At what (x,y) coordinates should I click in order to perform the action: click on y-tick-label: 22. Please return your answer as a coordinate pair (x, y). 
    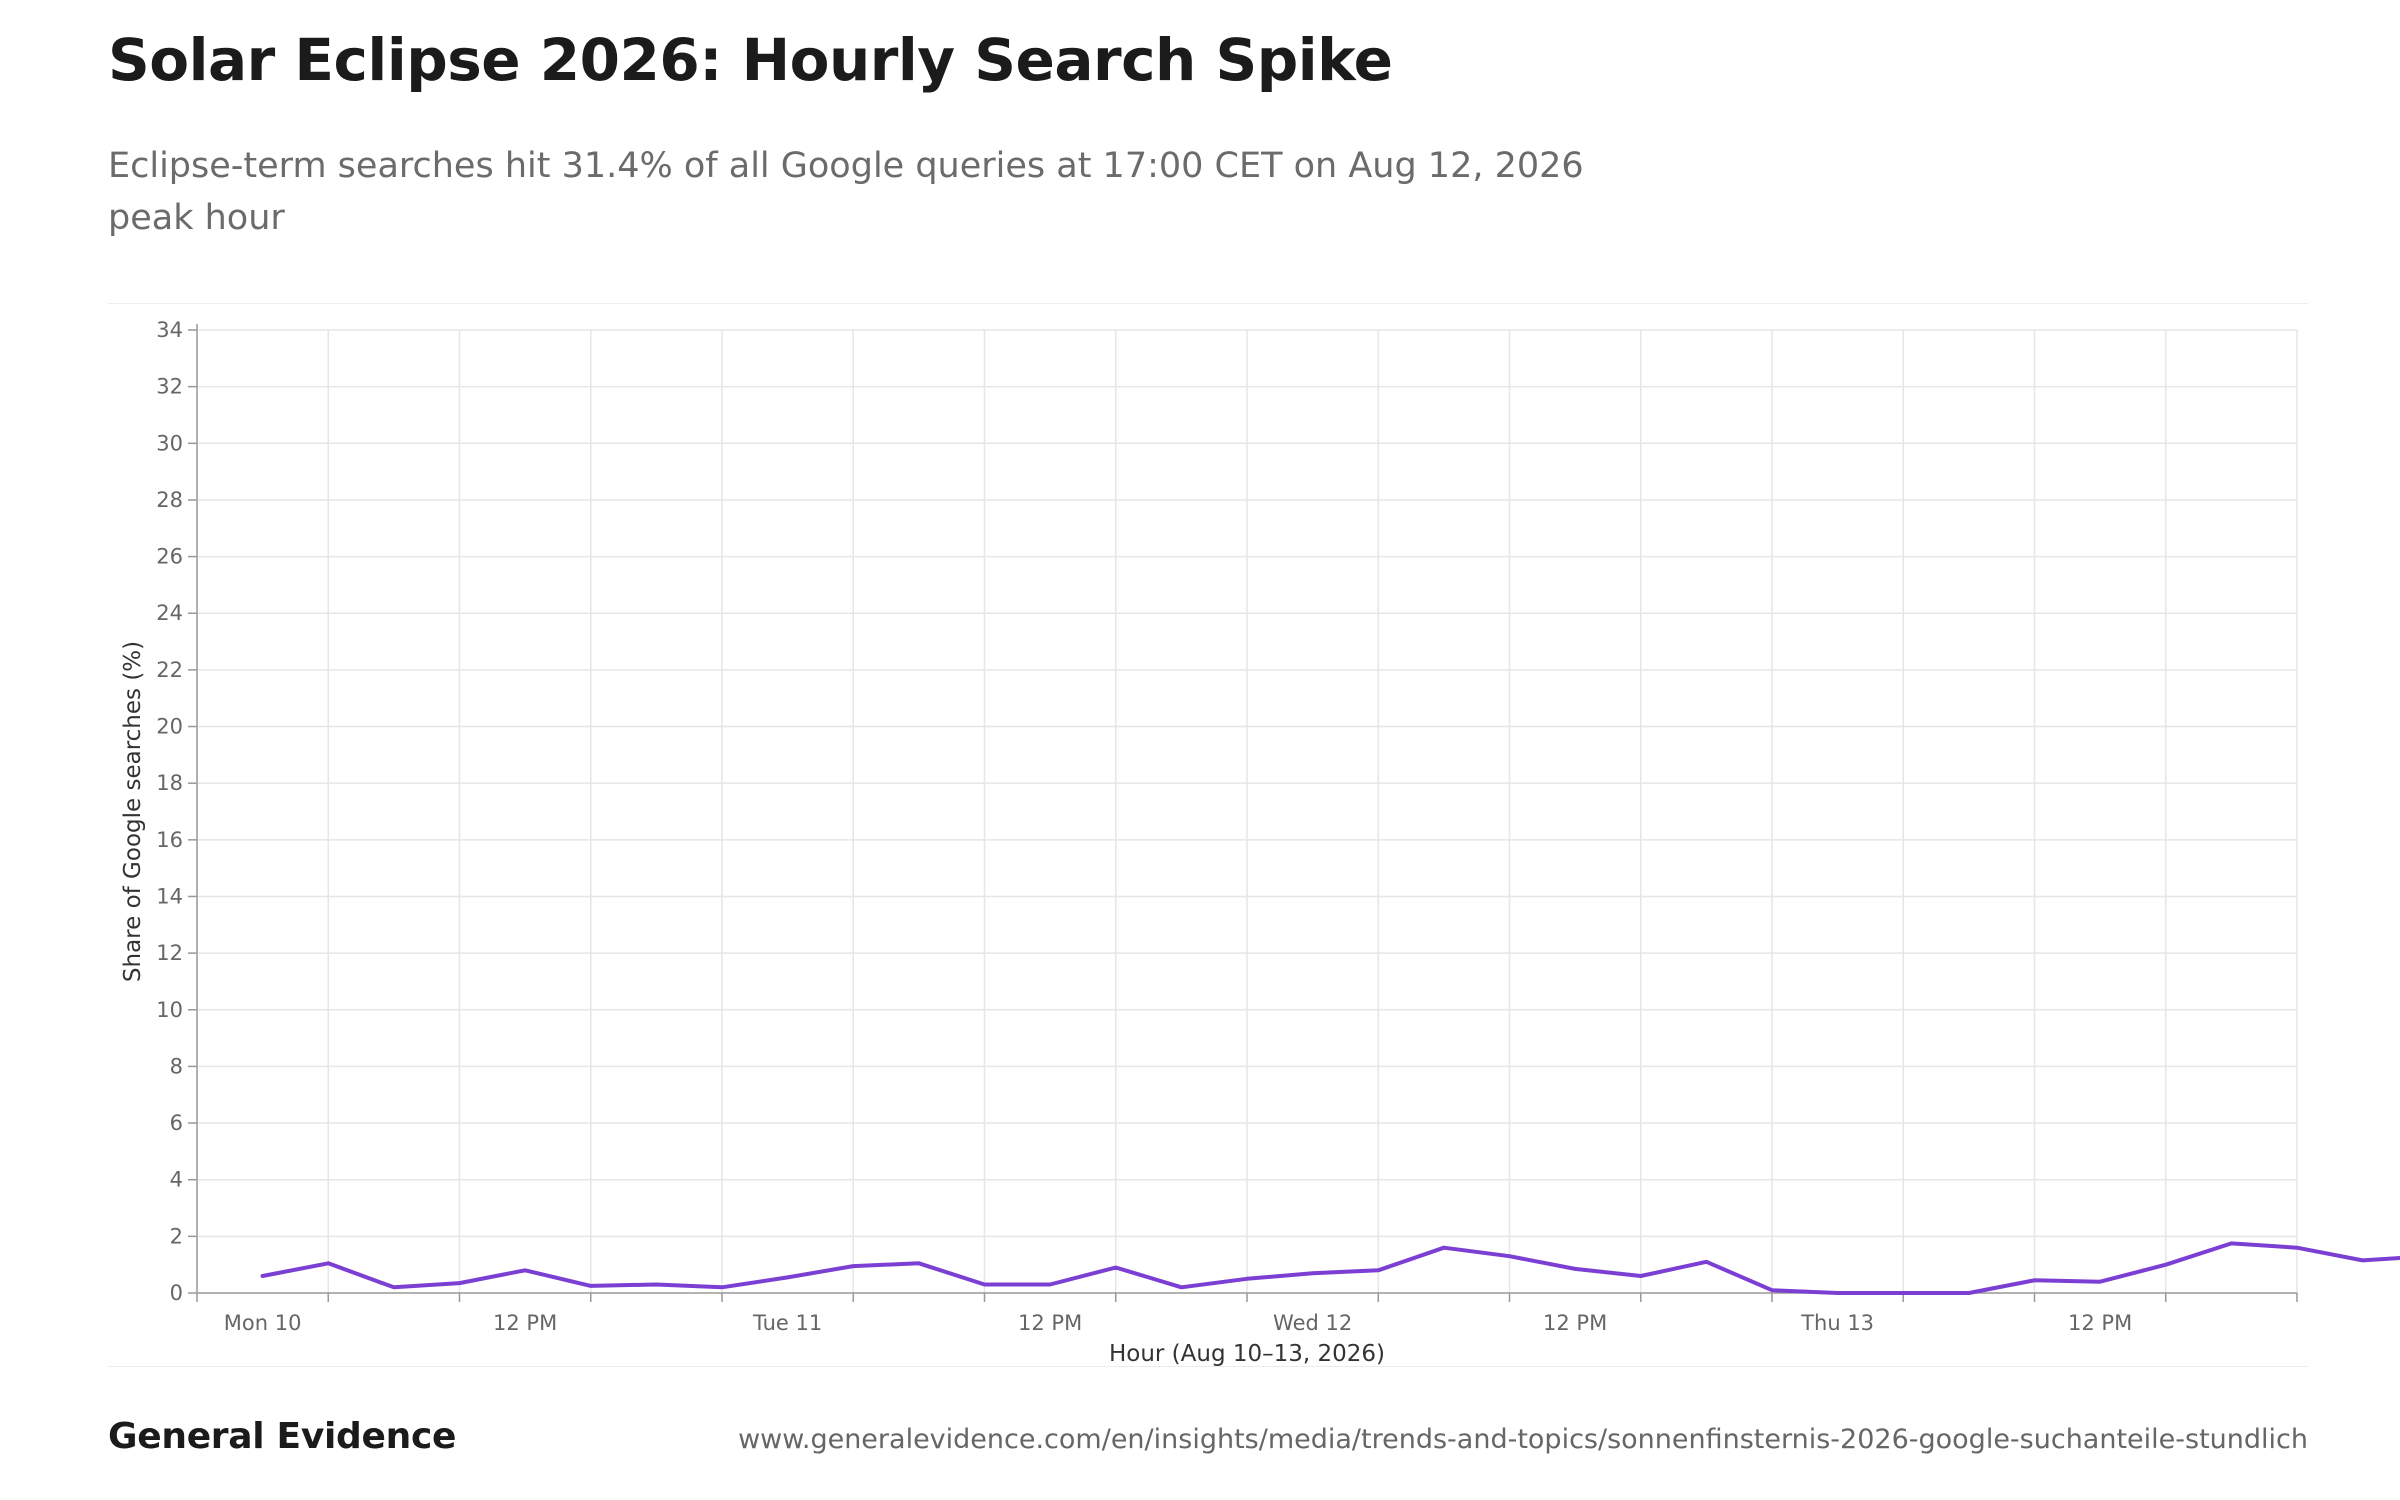
    Looking at the image, I should click on (169, 670).